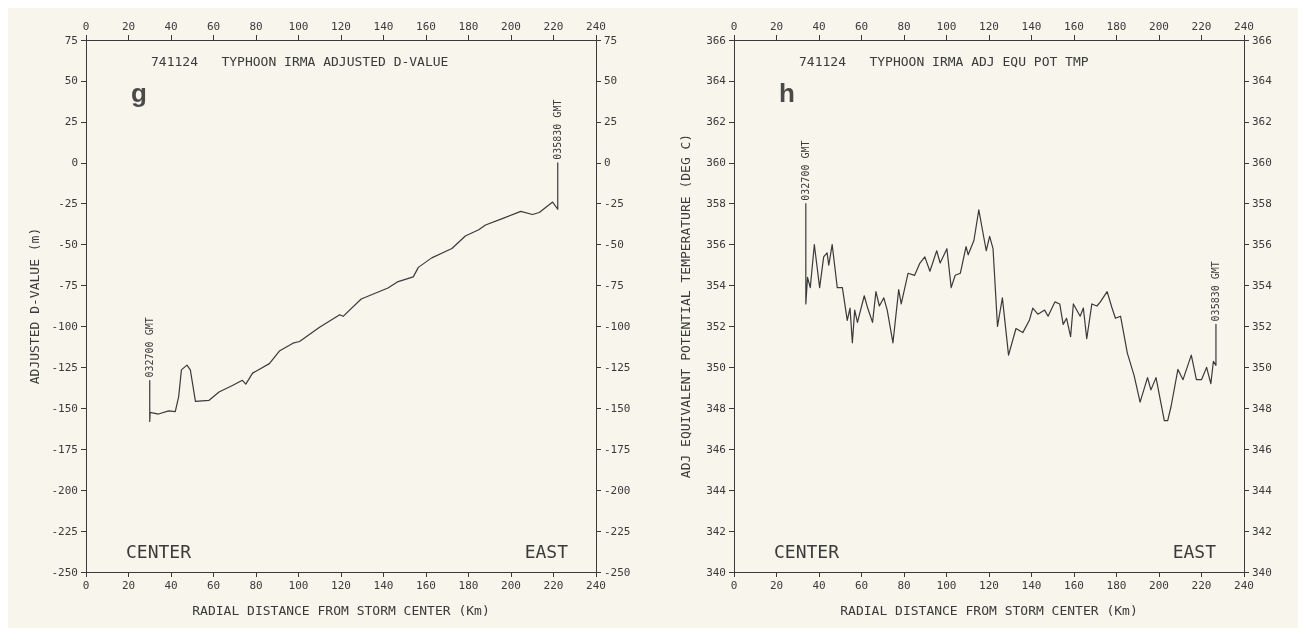 This screenshot has width=1306, height=640. What do you see at coordinates (716, 245) in the screenshot?
I see `y-tick-label: 356` at bounding box center [716, 245].